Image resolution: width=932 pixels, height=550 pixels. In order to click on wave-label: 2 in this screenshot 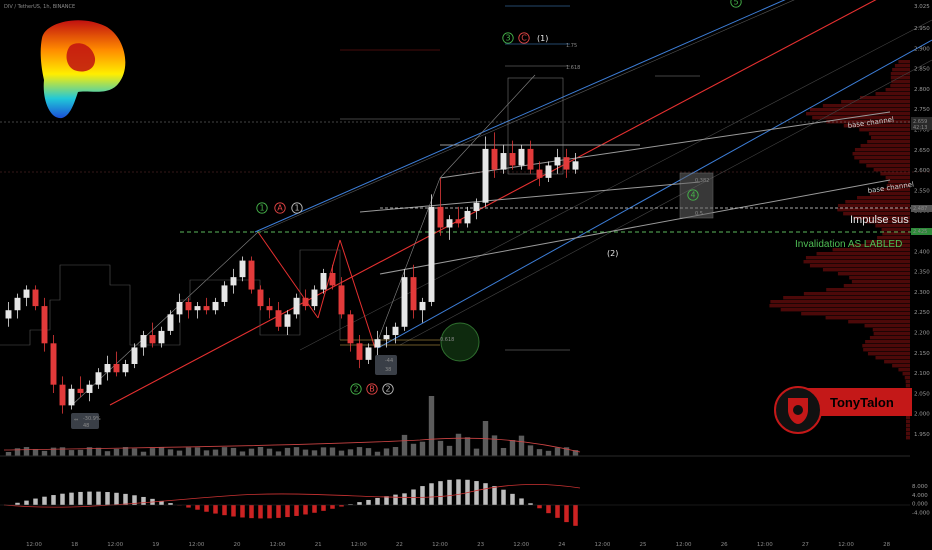, I will do `click(355, 389)`.